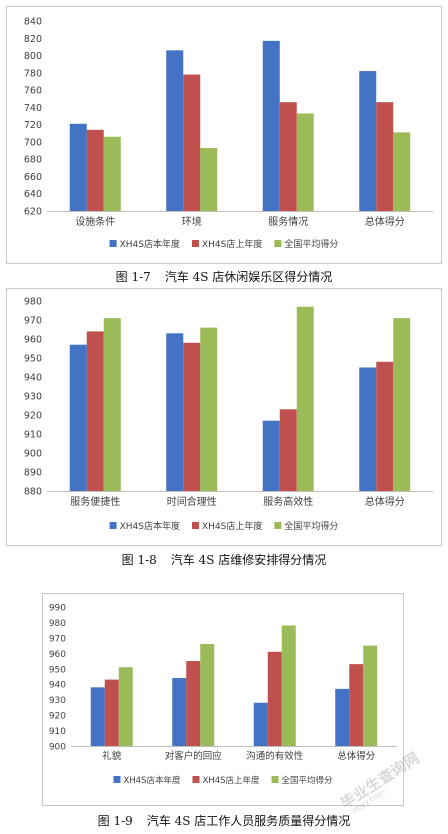  I want to click on y-tick-label: 720, so click(33, 125).